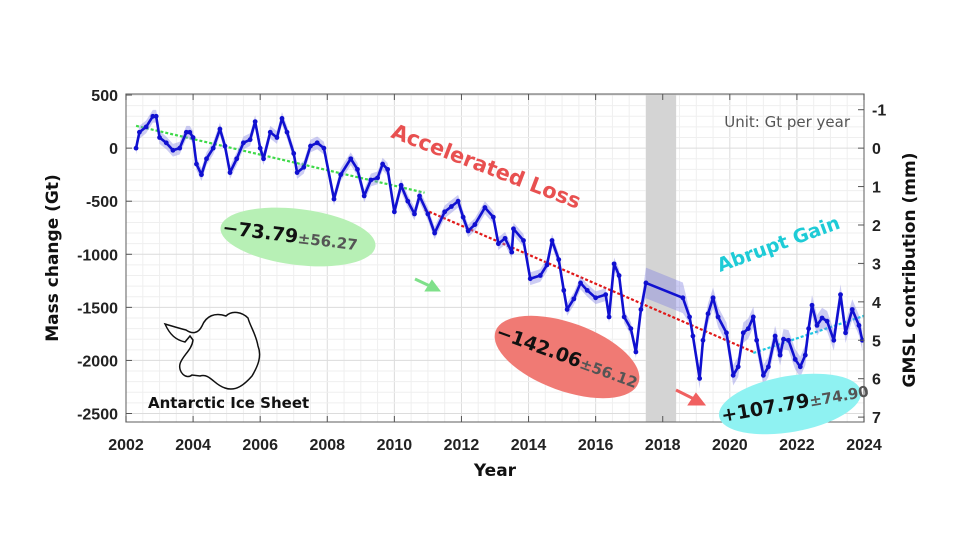 The width and height of the screenshot is (970, 546). Describe the element at coordinates (212, 350) in the screenshot. I see `antarctica-outline-icon` at that location.